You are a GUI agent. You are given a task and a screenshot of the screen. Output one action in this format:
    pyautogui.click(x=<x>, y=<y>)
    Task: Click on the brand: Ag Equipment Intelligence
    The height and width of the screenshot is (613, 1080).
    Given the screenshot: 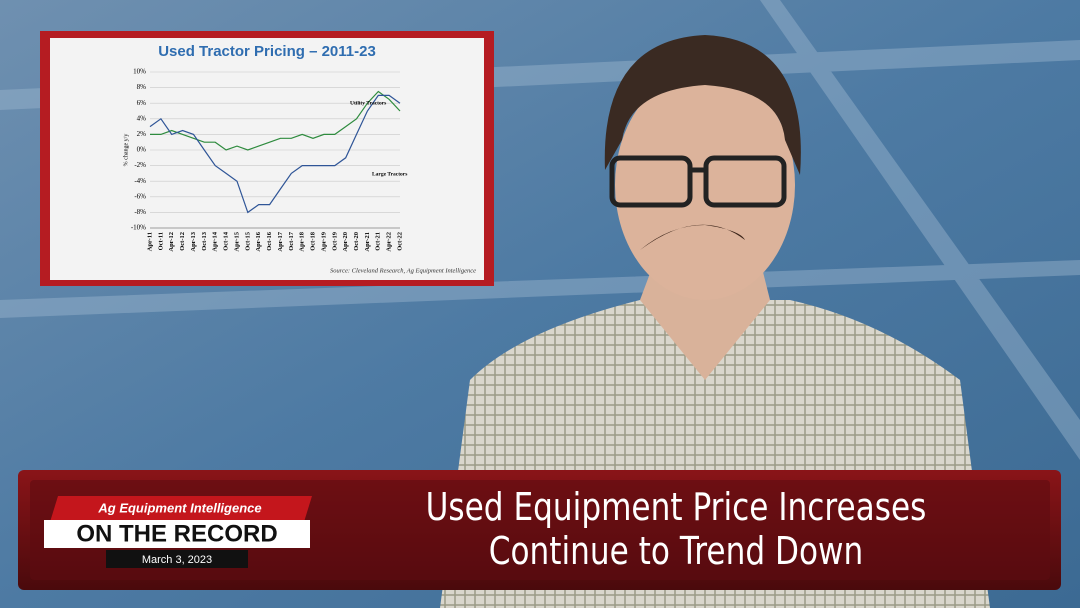 What is the action you would take?
    pyautogui.click(x=179, y=507)
    